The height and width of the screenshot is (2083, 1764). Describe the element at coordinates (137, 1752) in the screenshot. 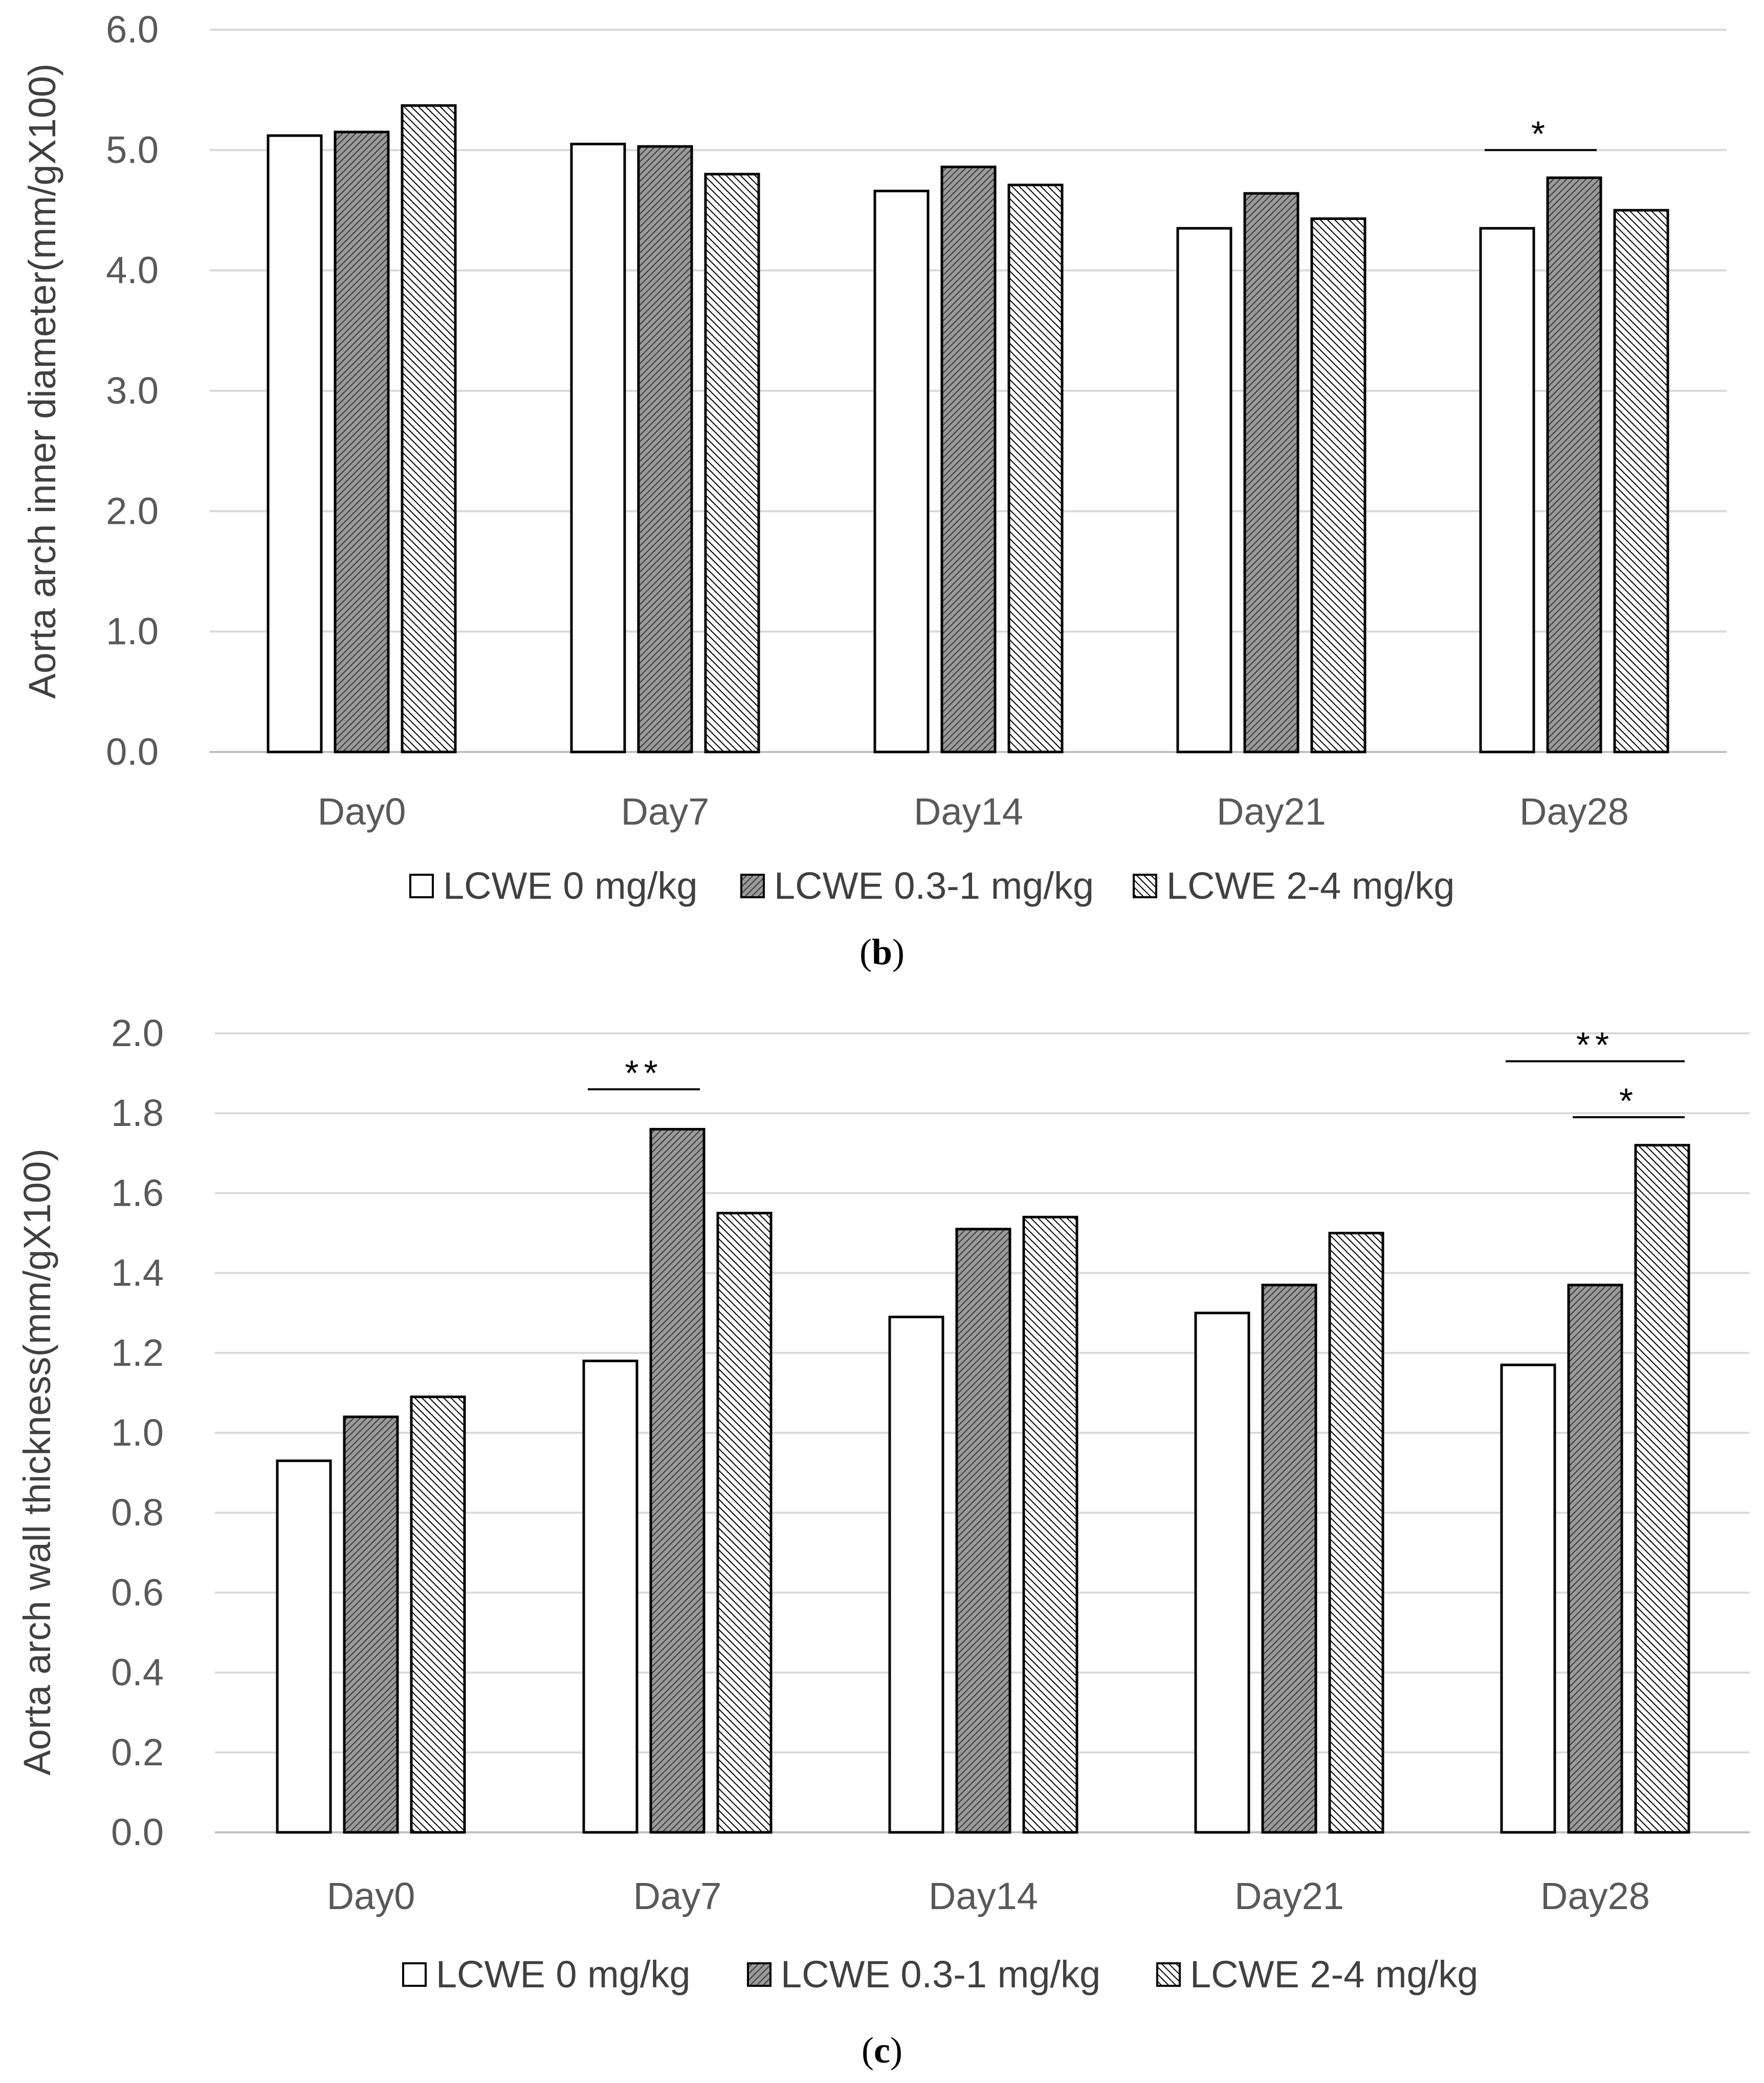

I see `y-tick-label: 0.2` at that location.